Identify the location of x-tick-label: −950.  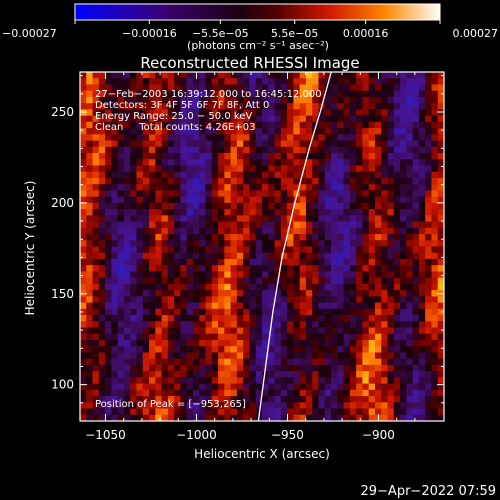
(287, 435).